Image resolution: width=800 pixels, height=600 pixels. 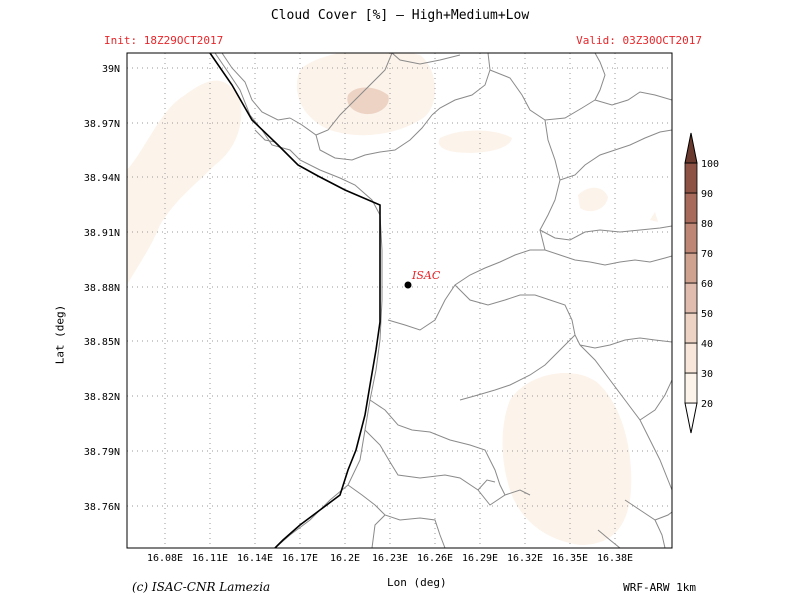 I want to click on colorbar-level-label: 60, so click(x=707, y=284).